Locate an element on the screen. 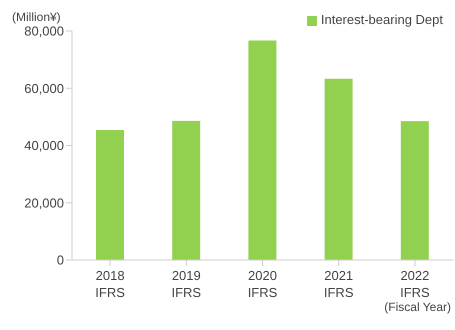 The image size is (455, 330). y-axis-title: (Million¥) is located at coordinates (36, 17).